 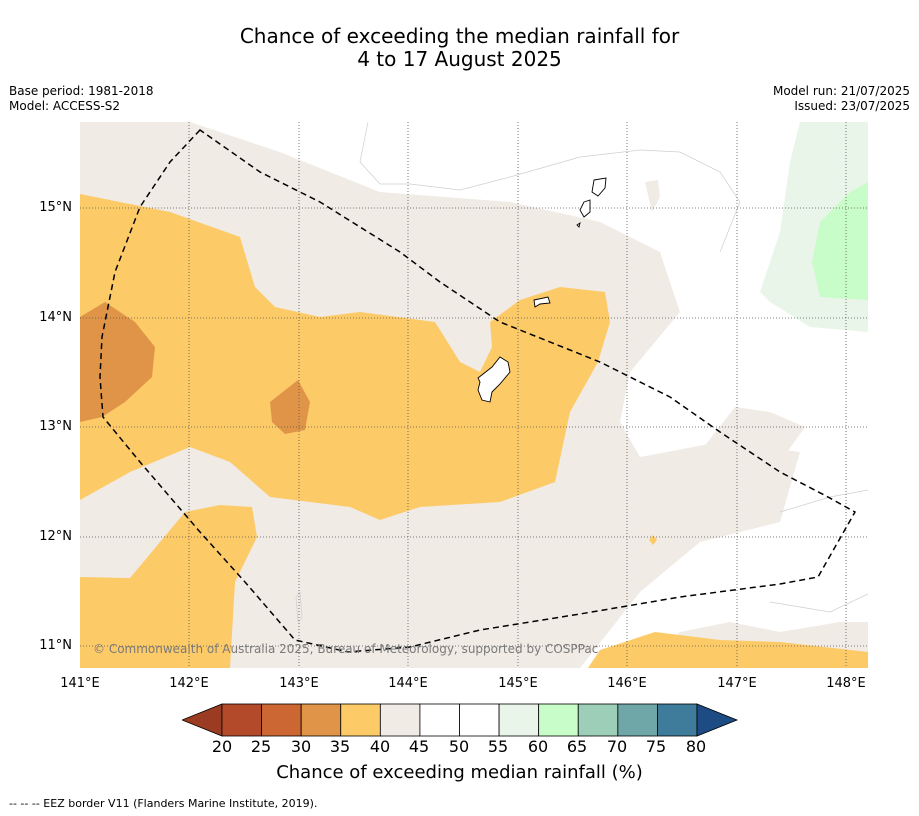 What do you see at coordinates (299, 683) in the screenshot?
I see `lon-label-143e: 143°E` at bounding box center [299, 683].